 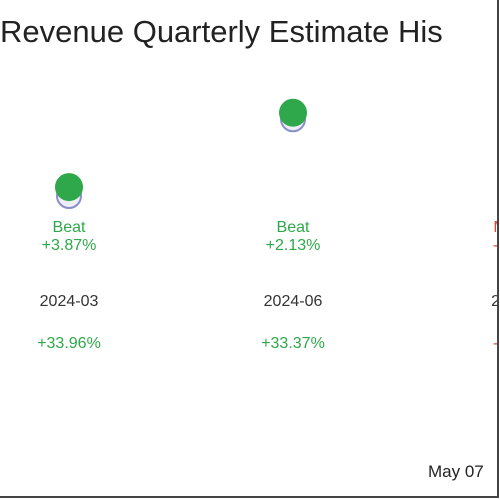 I want to click on chart-title: Revenue Quarterly Estimate His, so click(x=221, y=31).